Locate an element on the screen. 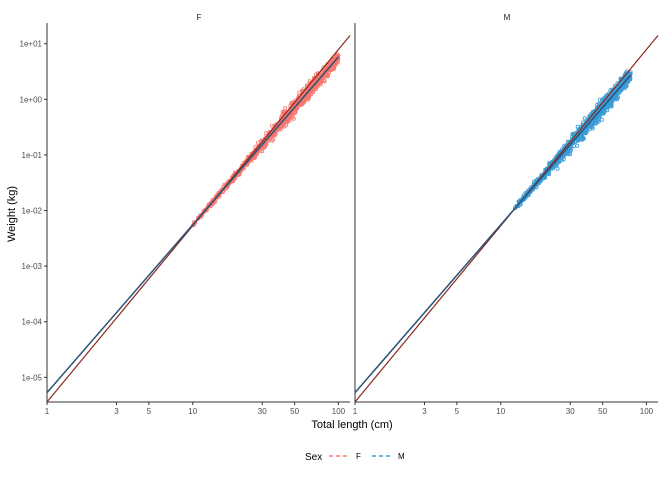 The width and height of the screenshot is (672, 480). y-tick-label: 1e-04 is located at coordinates (32, 322).